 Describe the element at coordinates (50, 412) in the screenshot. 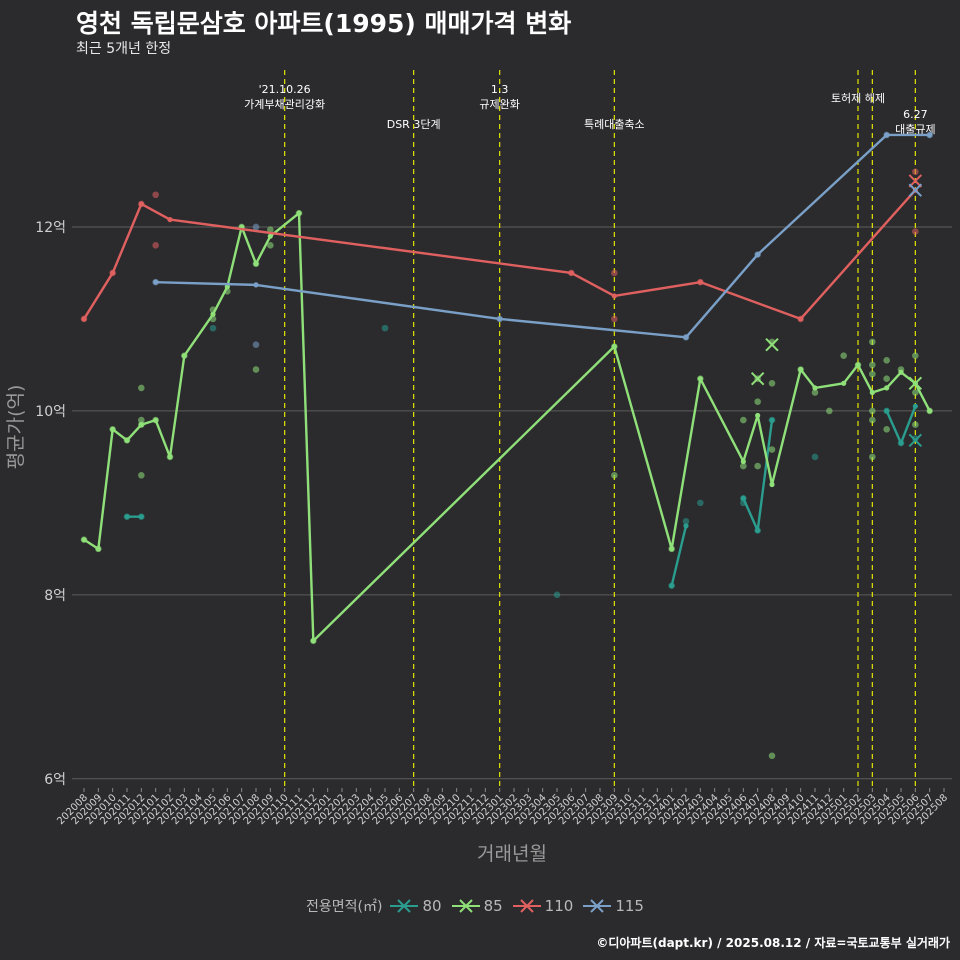

I see `y-tick-label: 10억` at that location.